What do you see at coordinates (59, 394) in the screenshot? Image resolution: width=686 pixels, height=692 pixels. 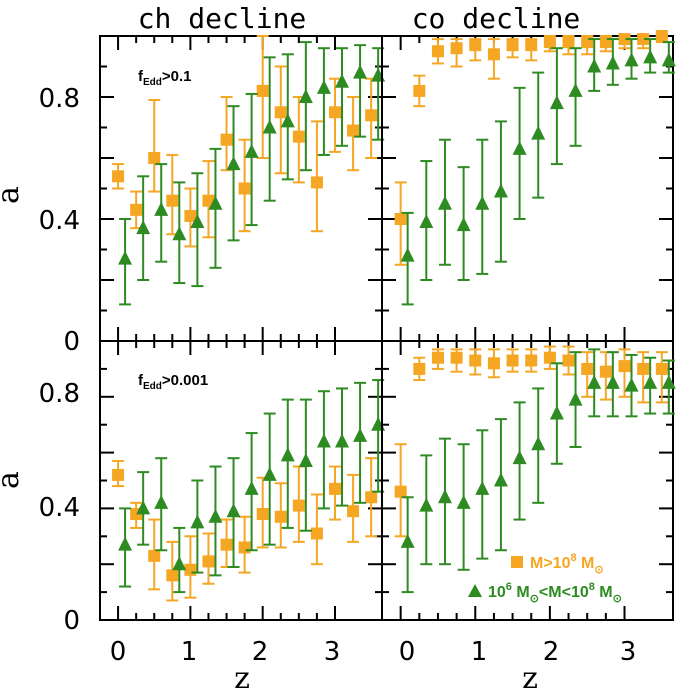 I see `y-tick-label: 0.8` at bounding box center [59, 394].